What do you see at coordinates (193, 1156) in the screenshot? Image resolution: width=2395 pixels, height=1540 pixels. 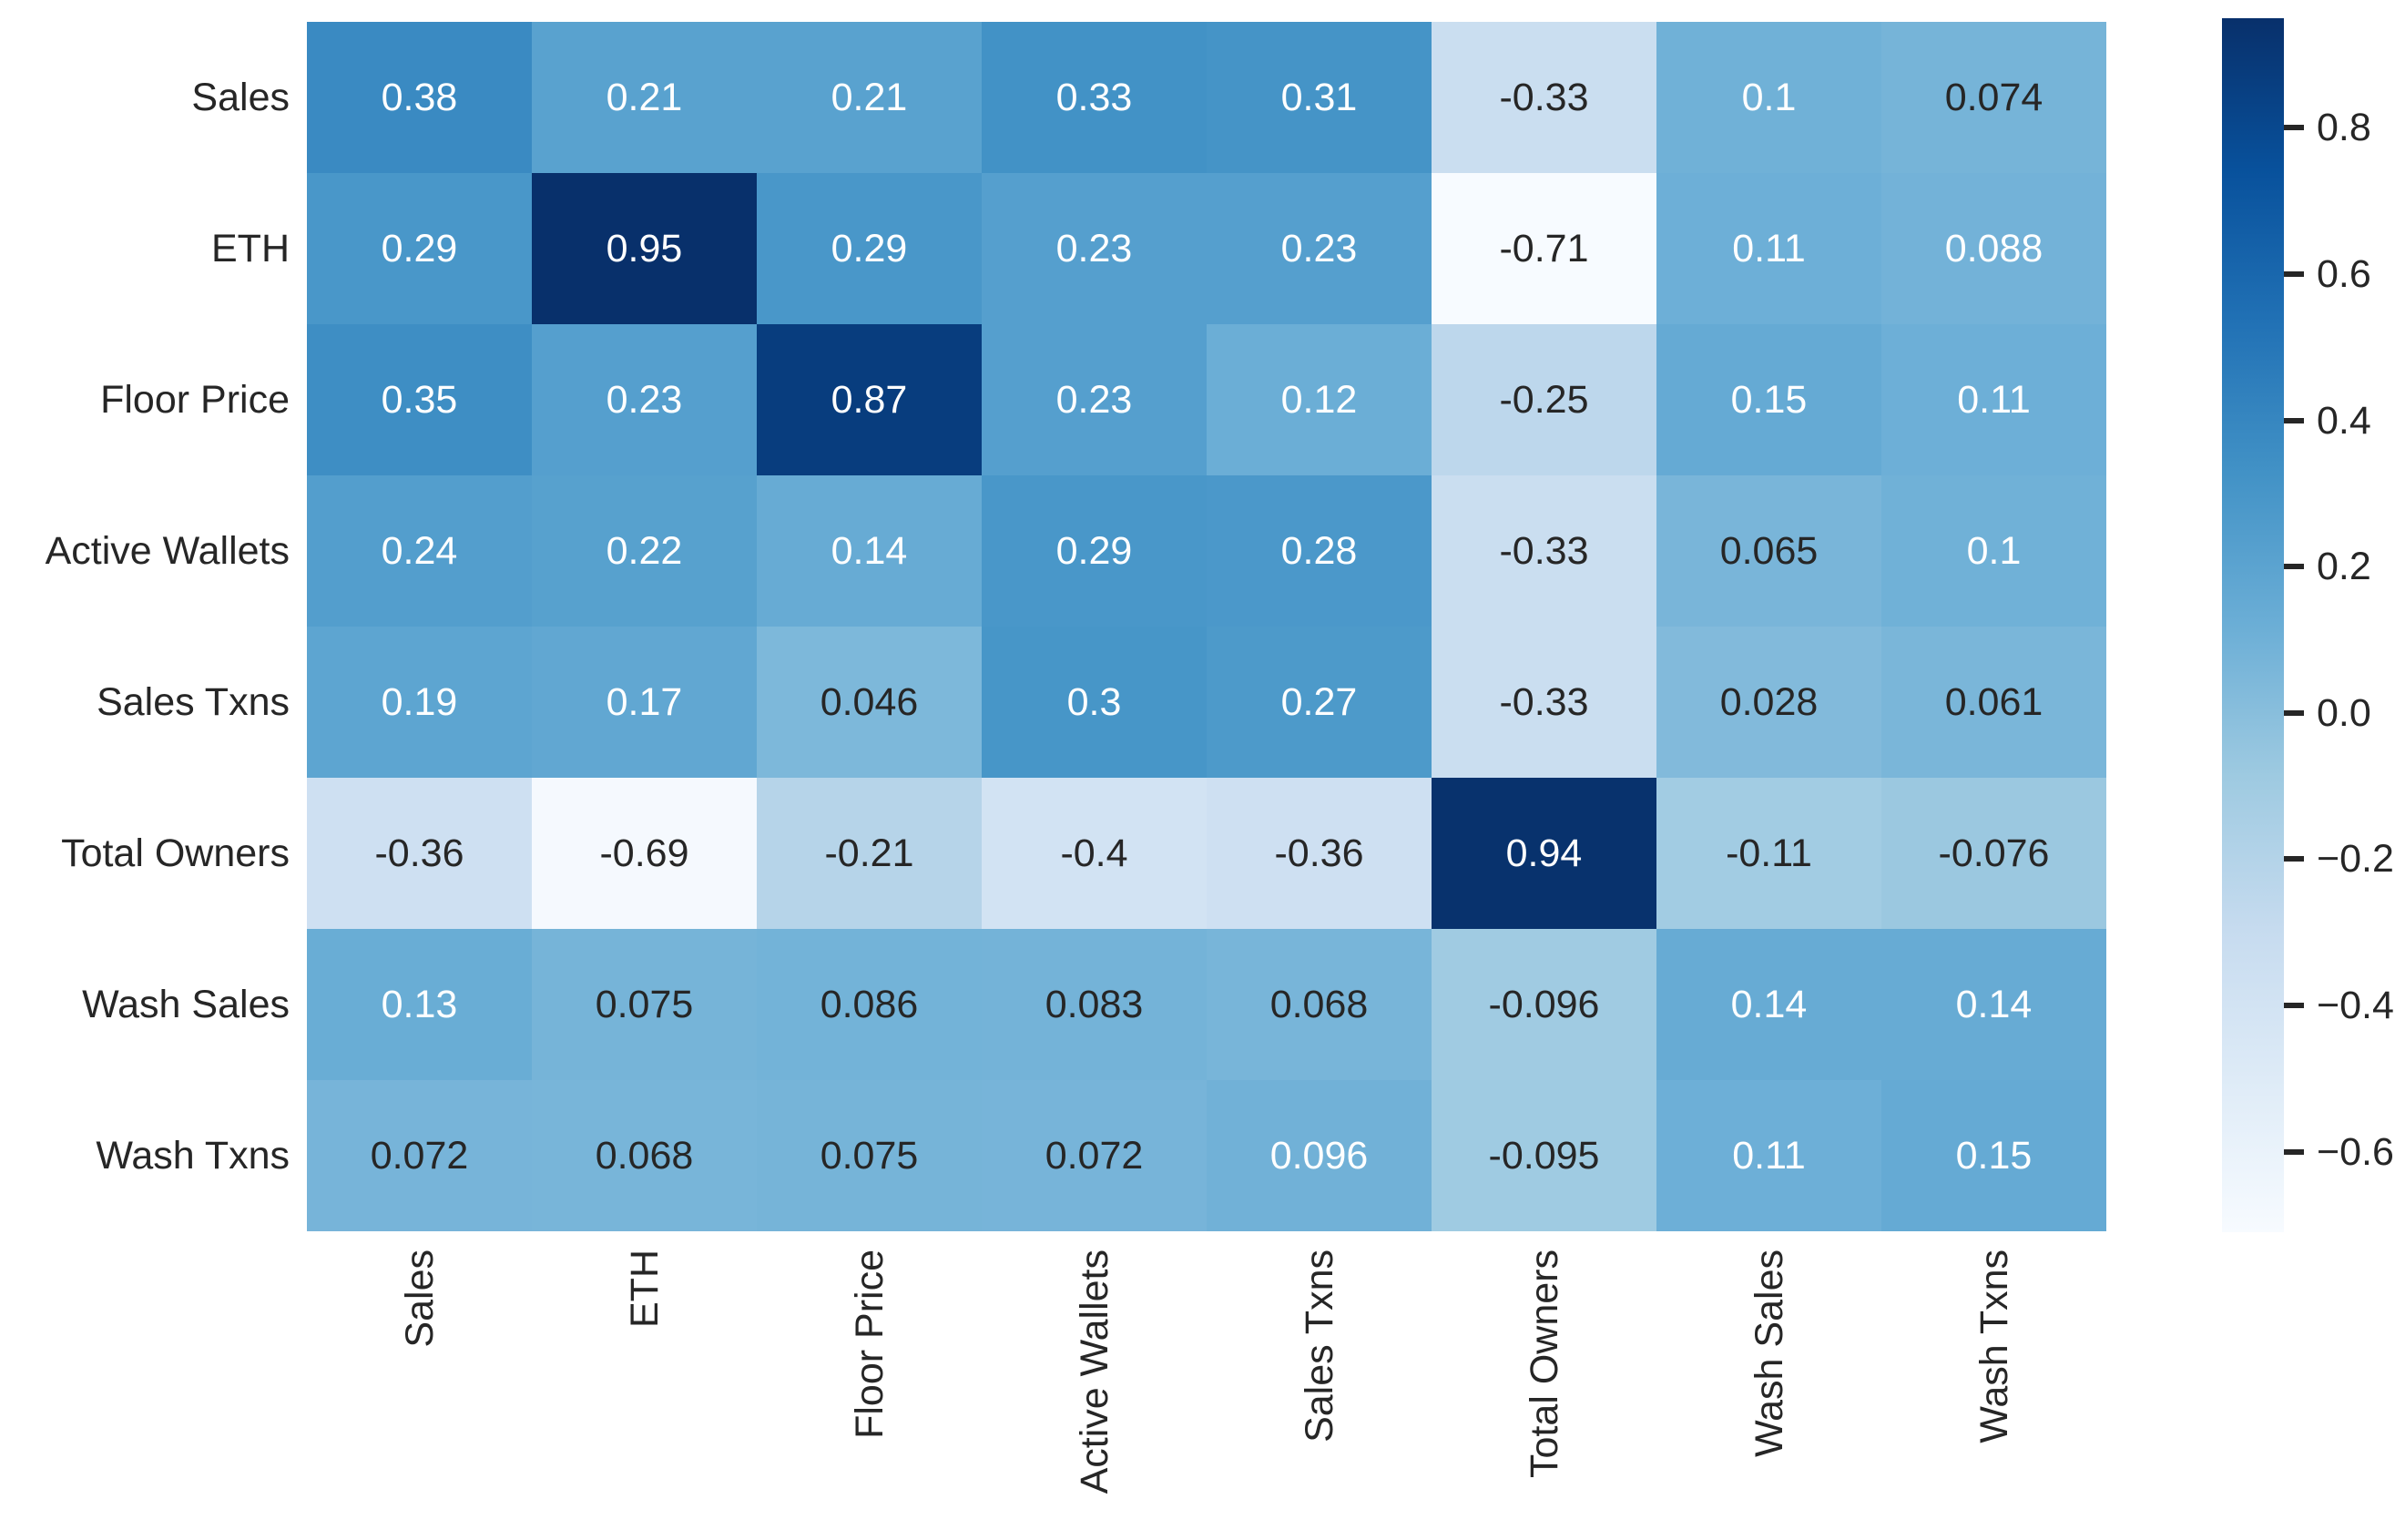 I see `y-tick-label: Wash Txns` at bounding box center [193, 1156].